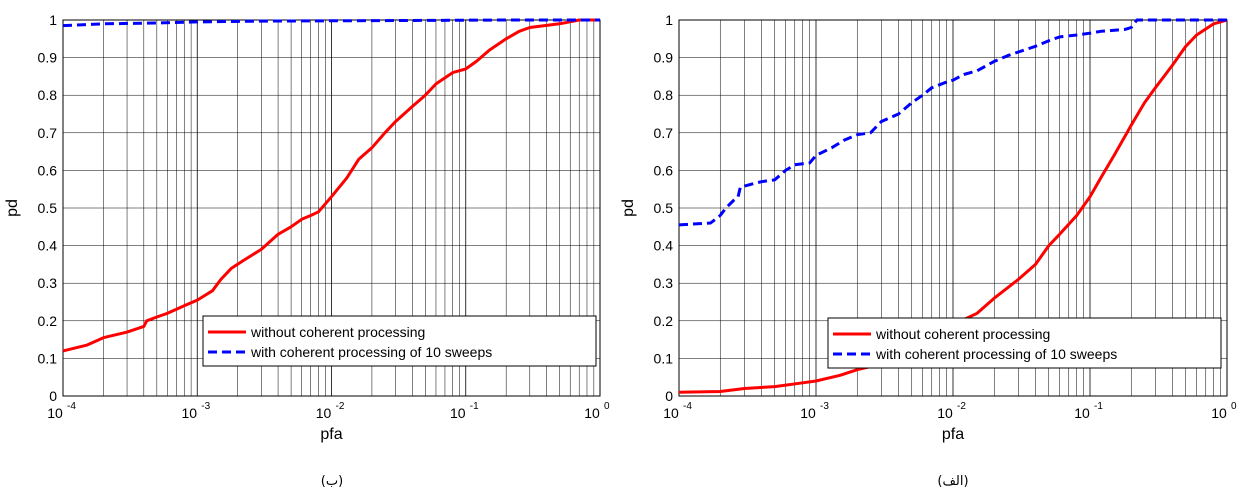 This screenshot has height=494, width=1245. What do you see at coordinates (332, 481) in the screenshot?
I see `panel-caption: (ب)` at bounding box center [332, 481].